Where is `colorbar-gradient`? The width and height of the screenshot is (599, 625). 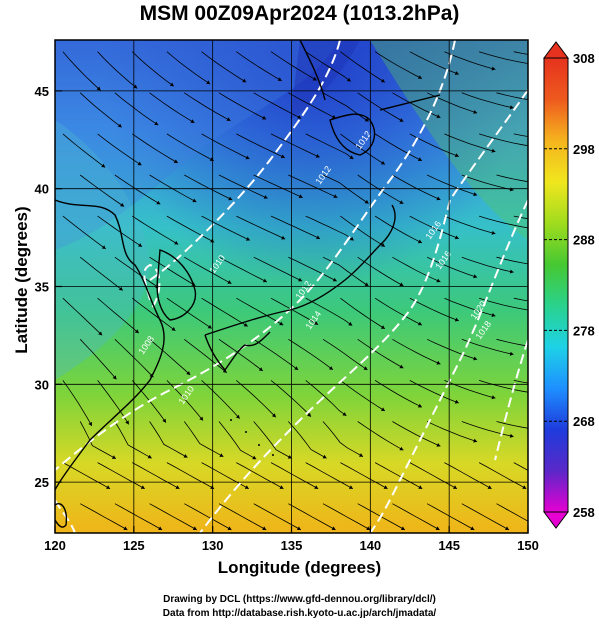 colorbar-gradient is located at coordinates (556, 285).